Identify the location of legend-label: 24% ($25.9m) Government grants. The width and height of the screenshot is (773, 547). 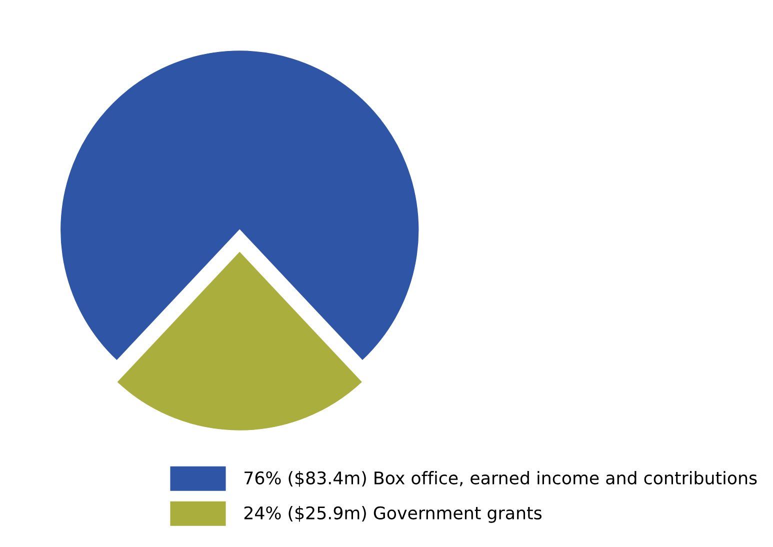
(393, 514).